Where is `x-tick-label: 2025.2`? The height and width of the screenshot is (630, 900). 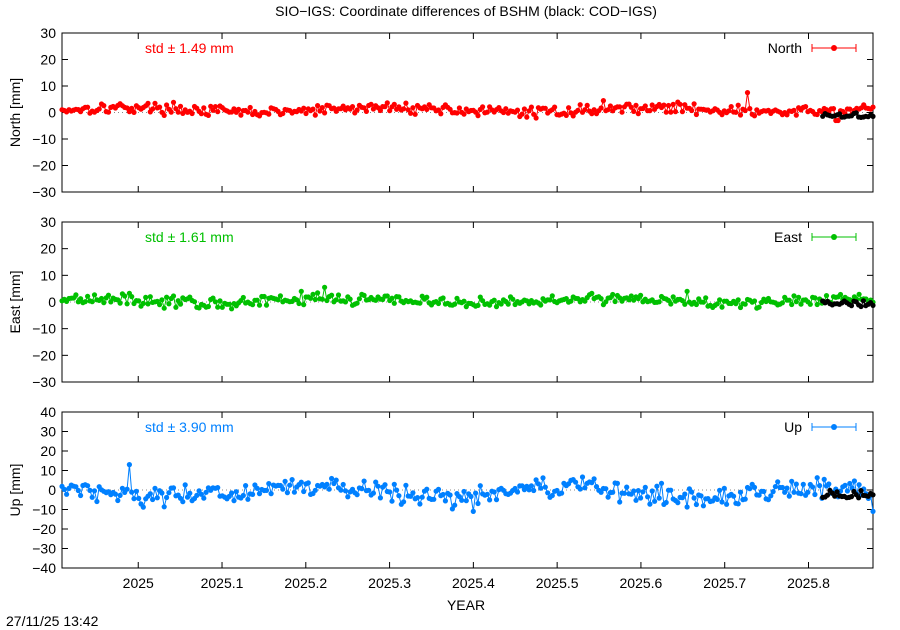 x-tick-label: 2025.2 is located at coordinates (305, 583).